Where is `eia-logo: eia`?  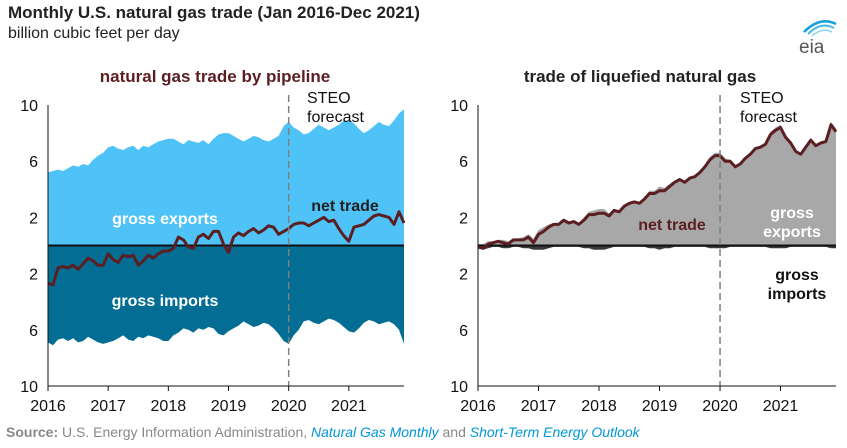
eia-logo: eia is located at coordinates (818, 39).